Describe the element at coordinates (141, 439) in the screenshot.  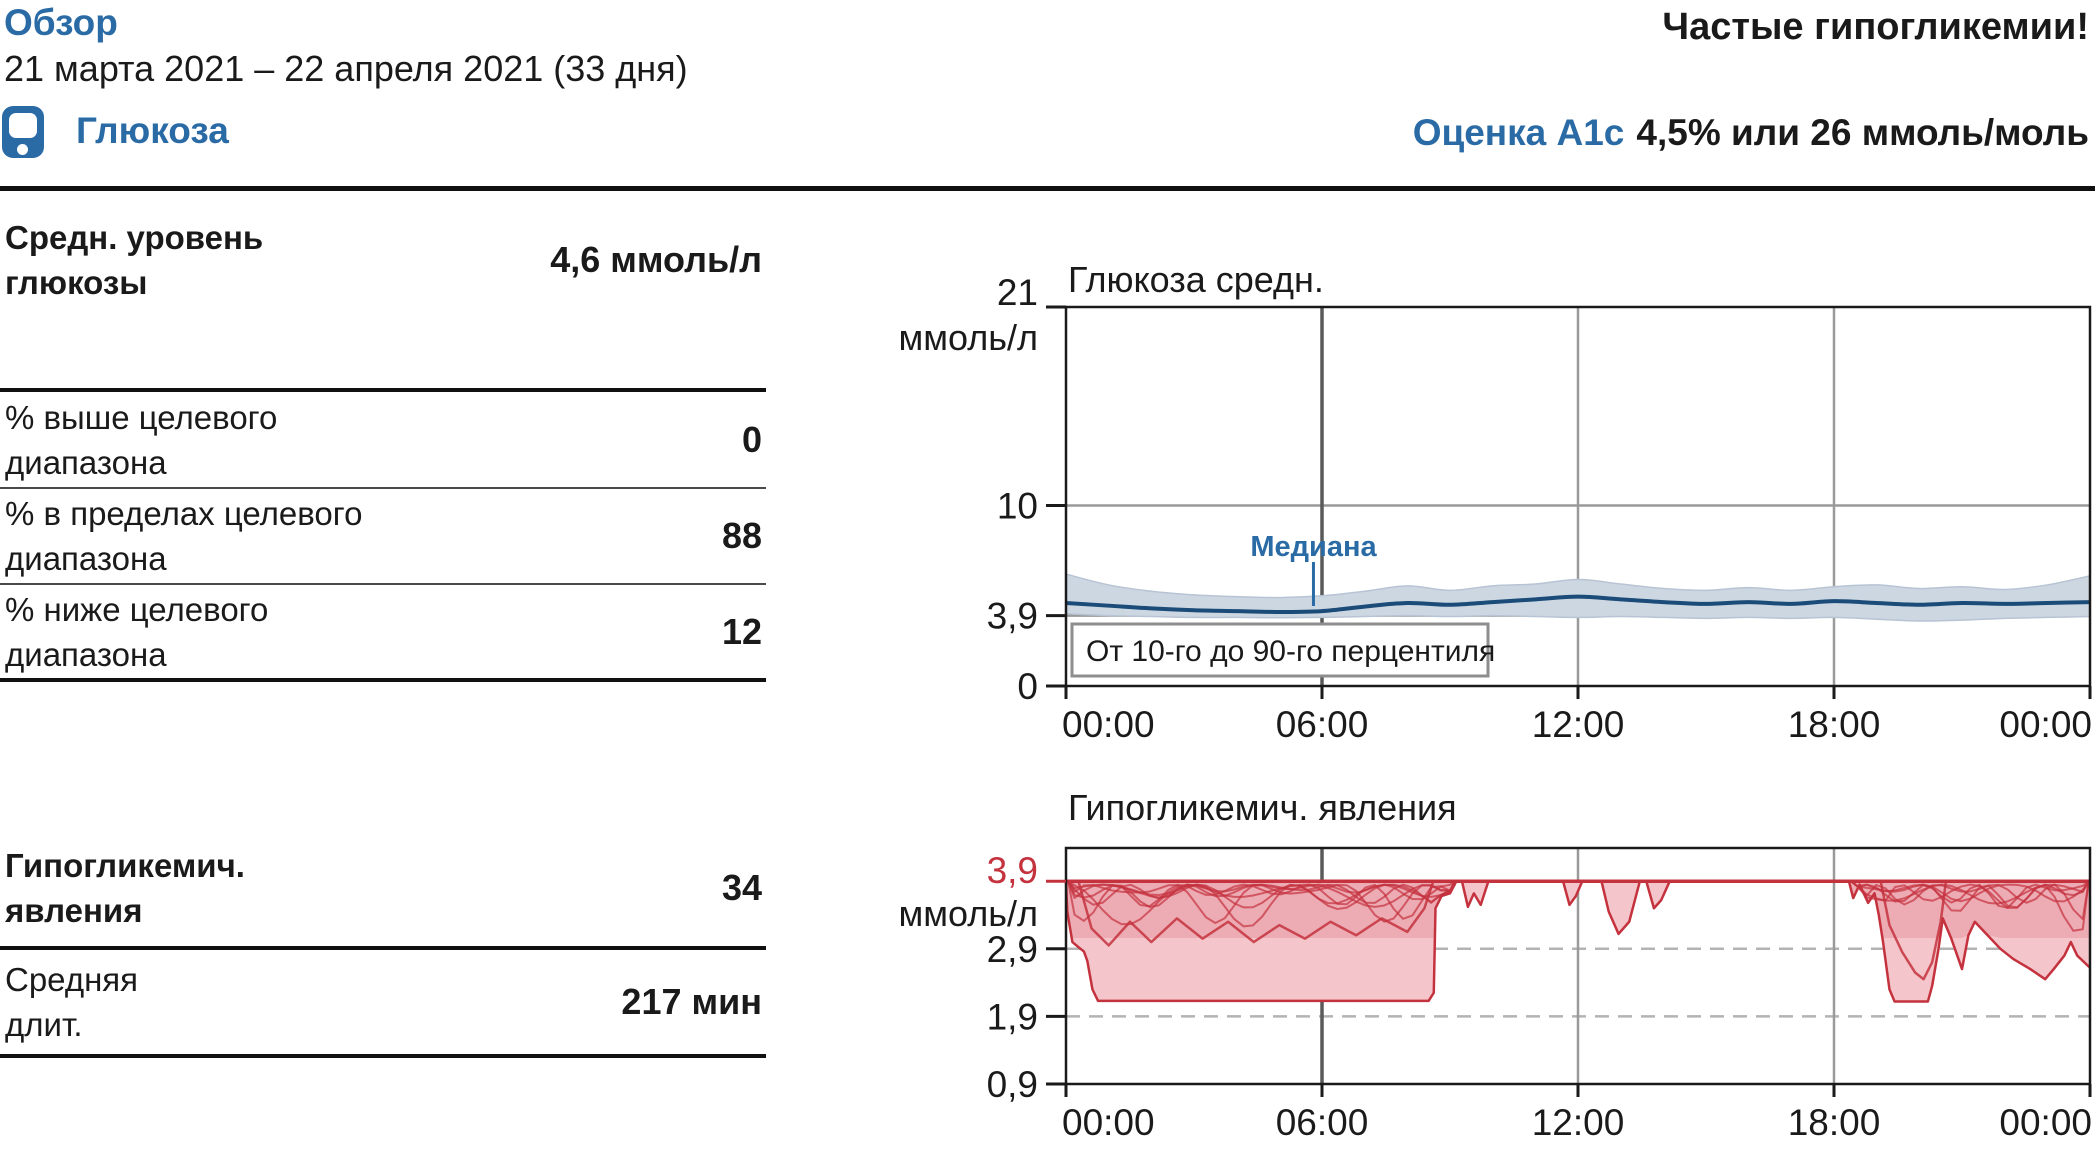
I see `stat-label: % выше целевого диапазона` at that location.